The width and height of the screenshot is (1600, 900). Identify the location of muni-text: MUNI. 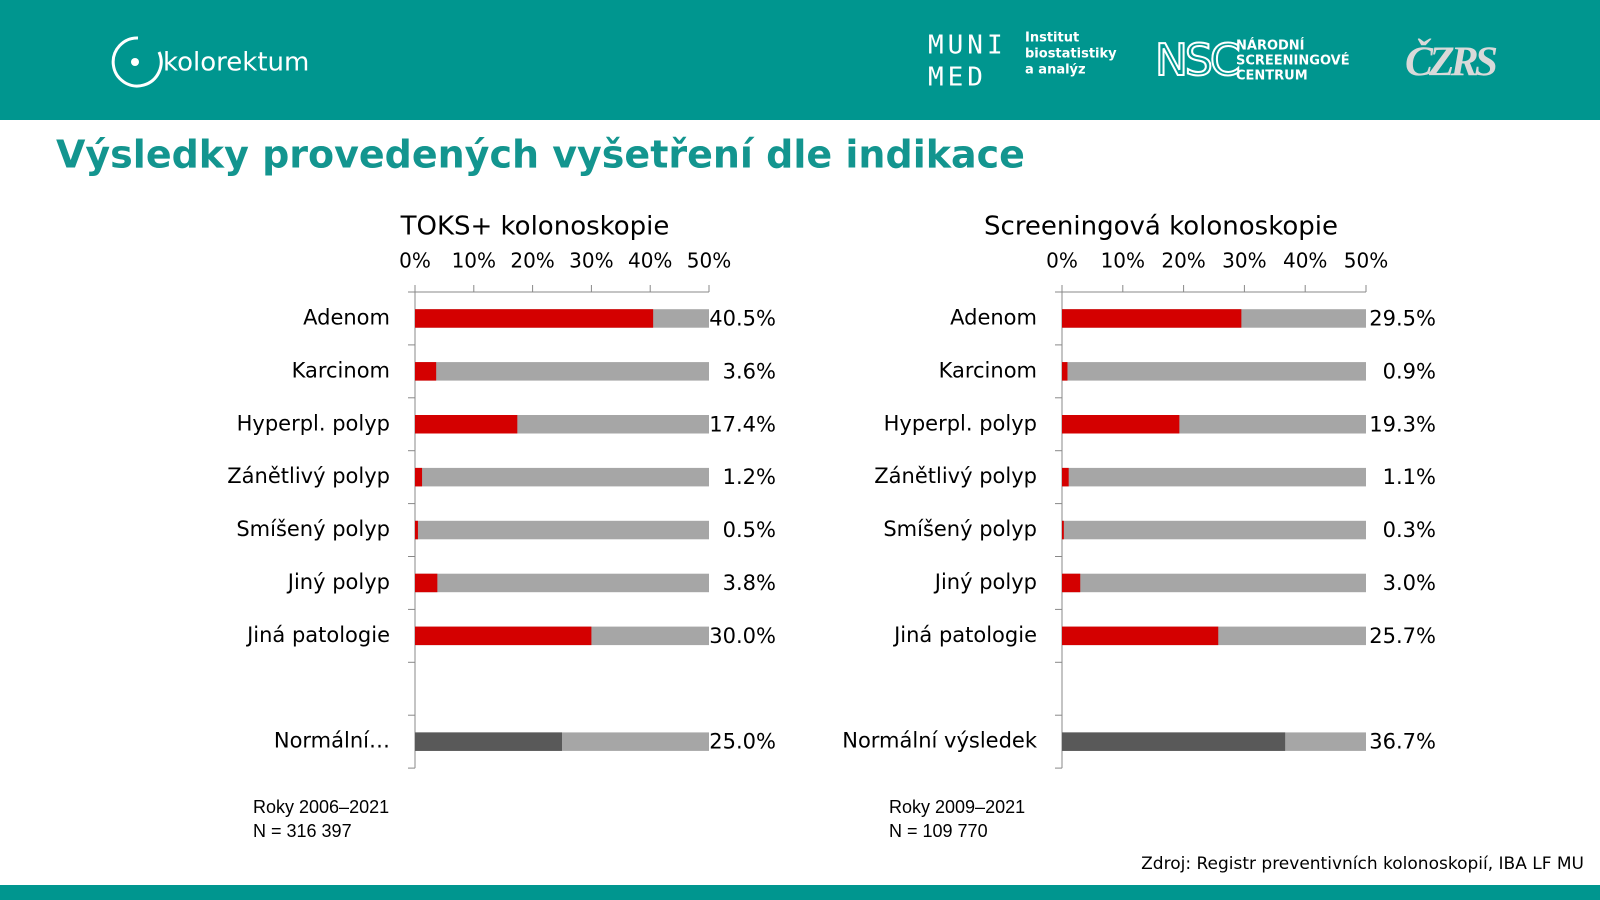
(967, 46).